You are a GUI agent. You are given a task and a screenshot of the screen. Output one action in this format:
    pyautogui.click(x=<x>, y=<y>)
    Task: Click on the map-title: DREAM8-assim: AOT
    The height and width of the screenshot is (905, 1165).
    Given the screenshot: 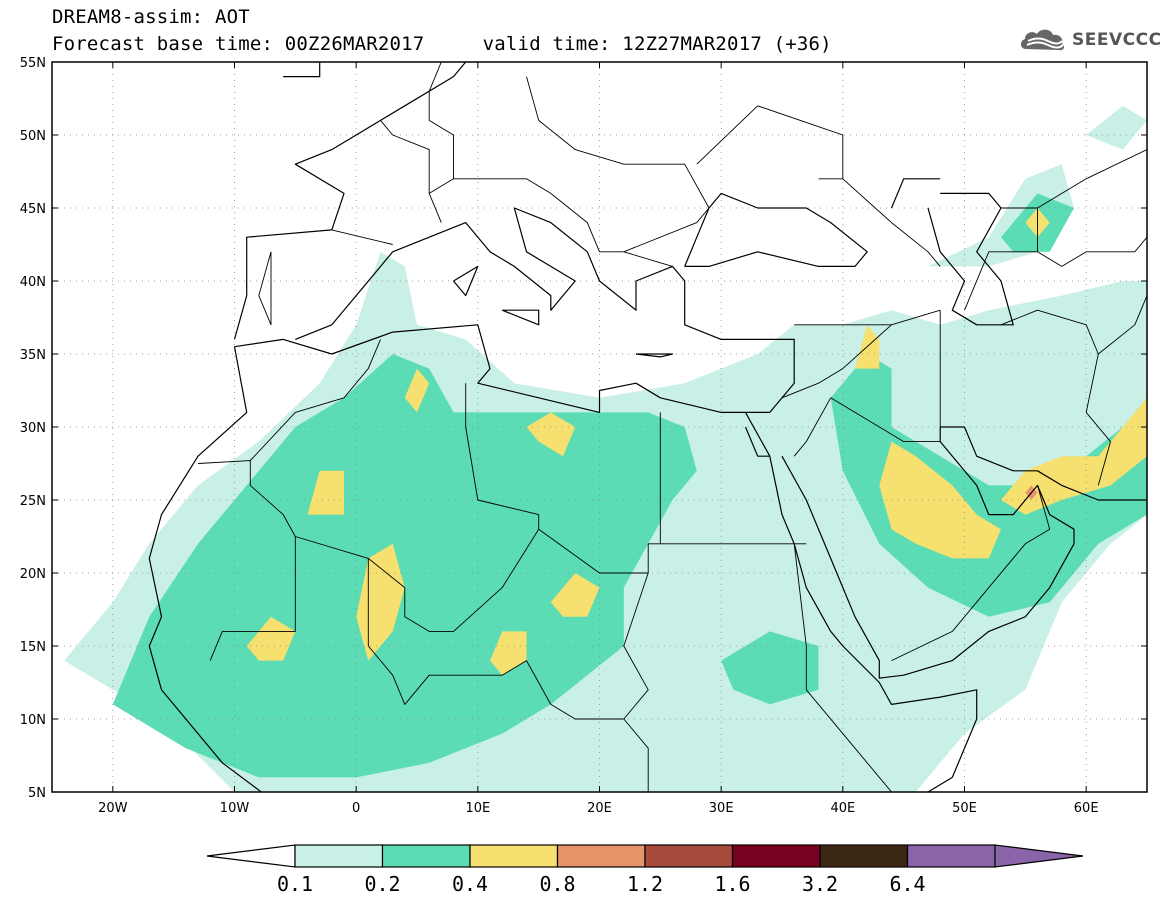 What is the action you would take?
    pyautogui.click(x=151, y=17)
    